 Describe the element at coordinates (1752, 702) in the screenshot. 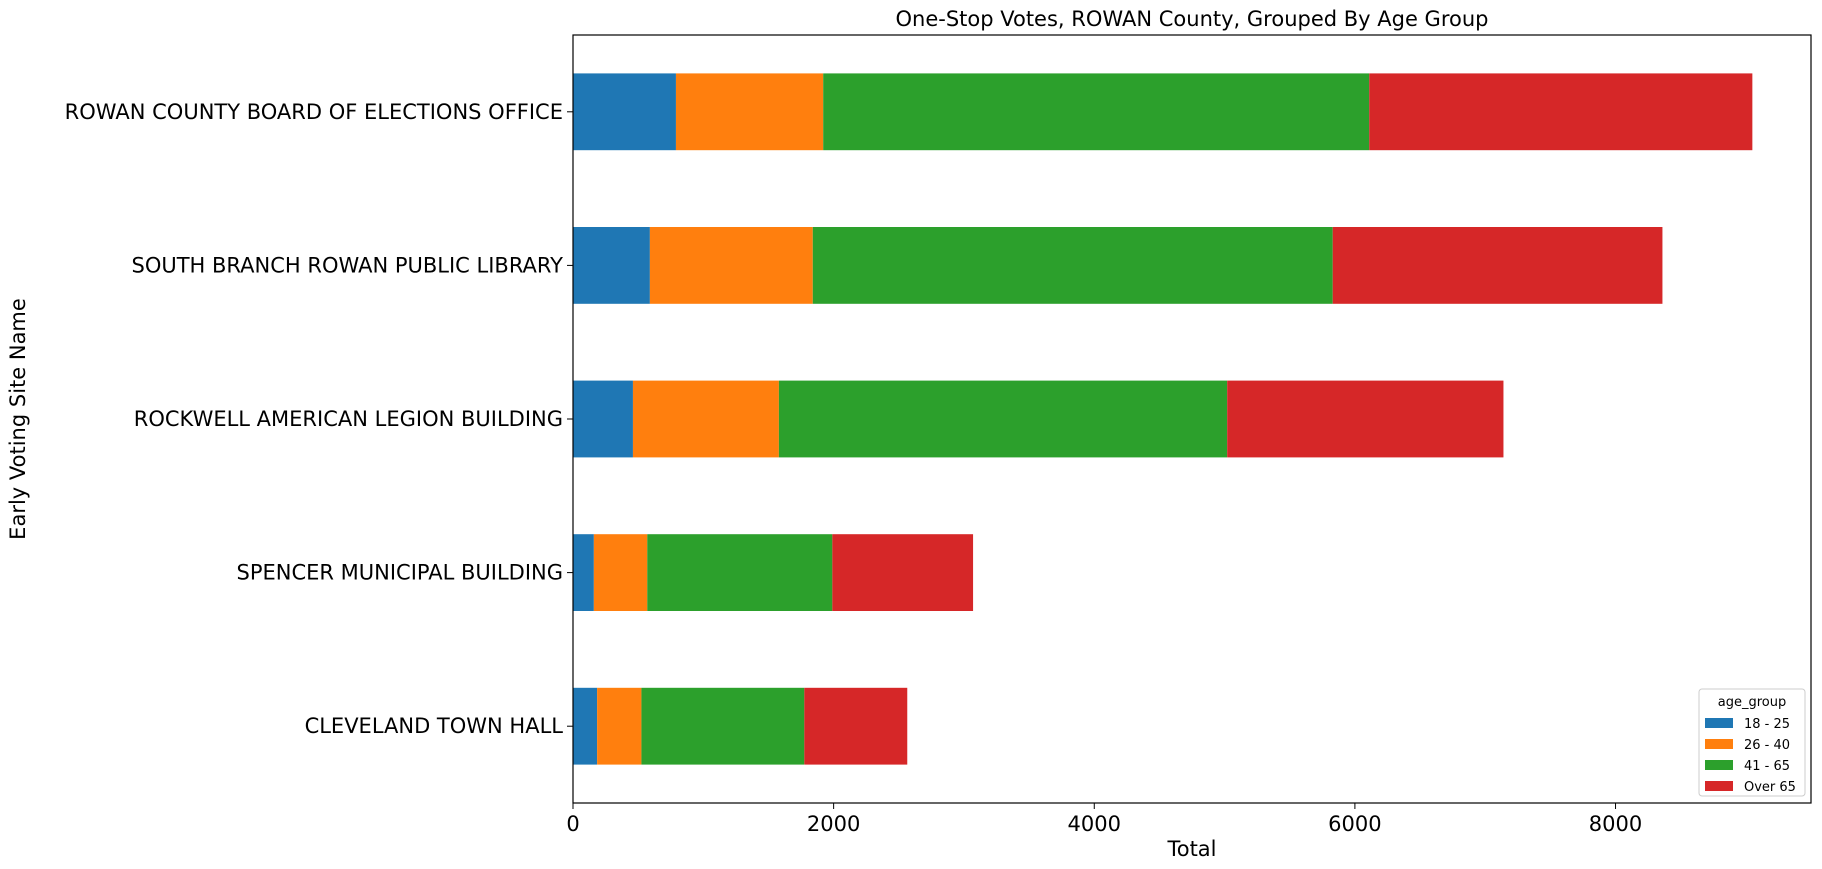

I see `legend-title: age_group` at that location.